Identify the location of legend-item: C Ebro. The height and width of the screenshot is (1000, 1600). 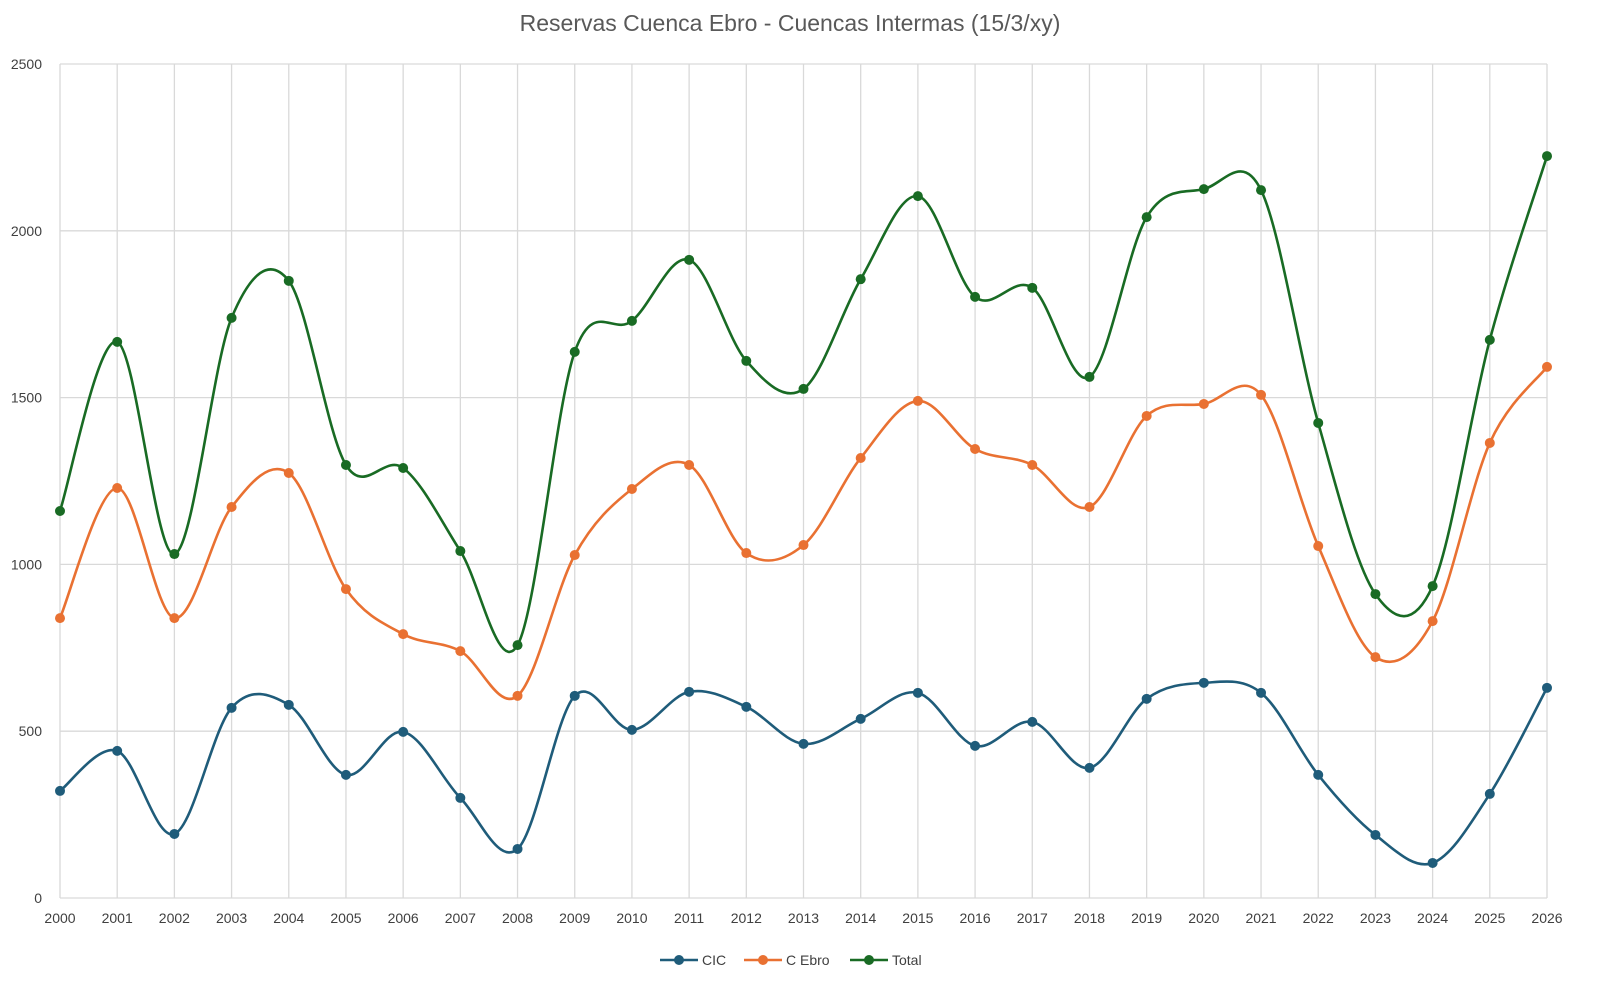
(787, 960).